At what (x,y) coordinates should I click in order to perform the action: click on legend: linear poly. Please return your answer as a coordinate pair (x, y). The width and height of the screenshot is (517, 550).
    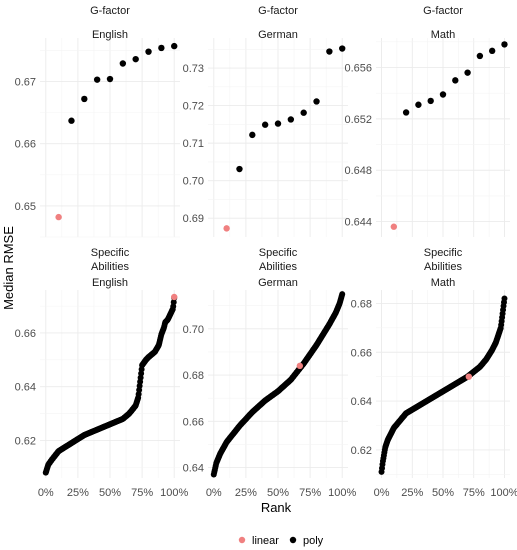
    Looking at the image, I should click on (281, 541).